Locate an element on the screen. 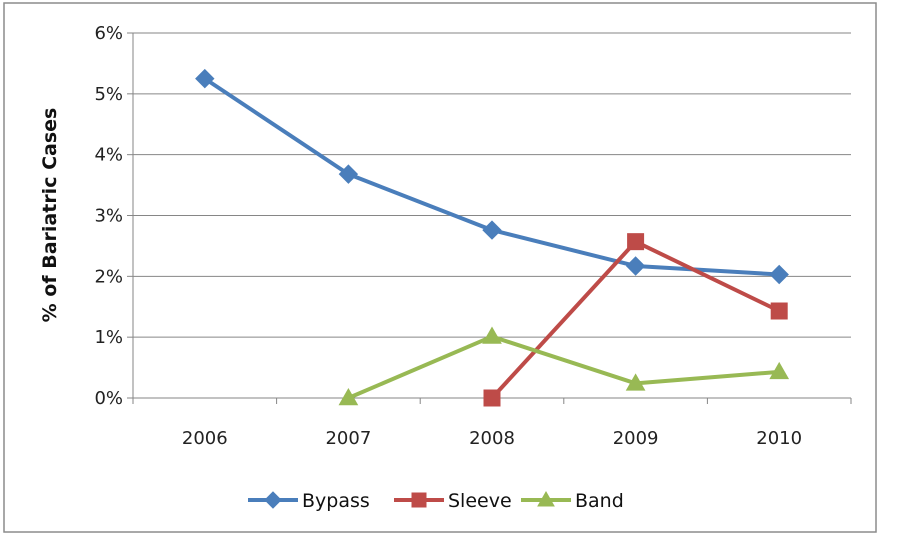  series-sleeve is located at coordinates (635, 320).